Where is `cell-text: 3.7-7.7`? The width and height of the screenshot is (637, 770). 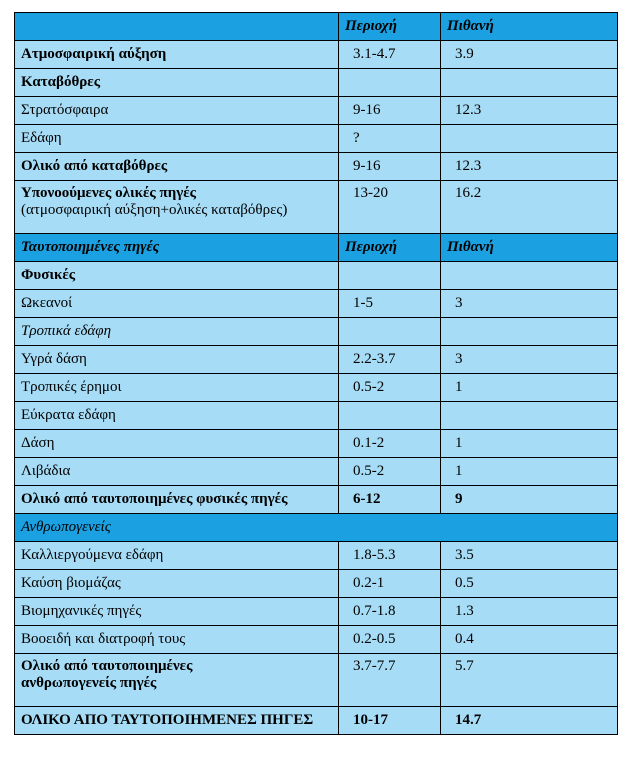 cell-text: 3.7-7.7 is located at coordinates (374, 666).